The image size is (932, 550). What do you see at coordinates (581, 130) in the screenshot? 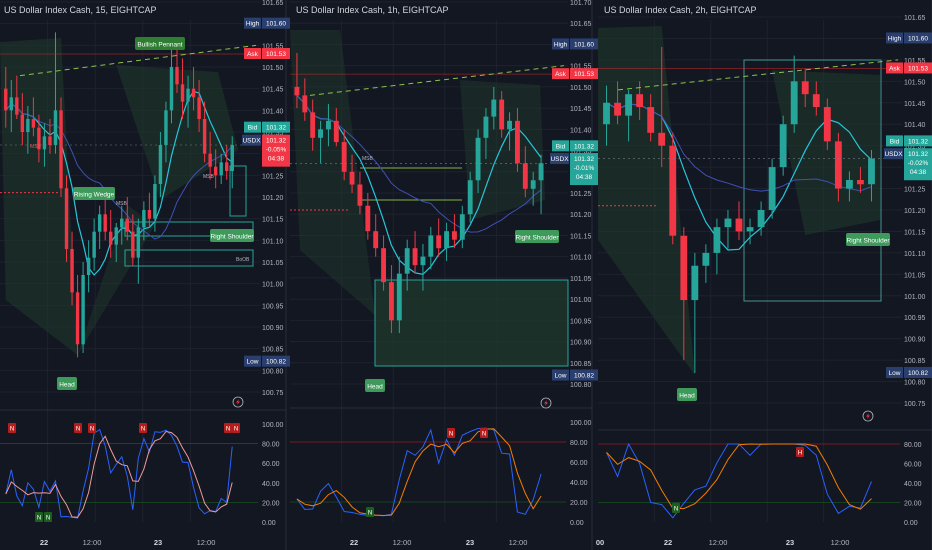
I see `price-tick-label: 101.40` at bounding box center [581, 130].